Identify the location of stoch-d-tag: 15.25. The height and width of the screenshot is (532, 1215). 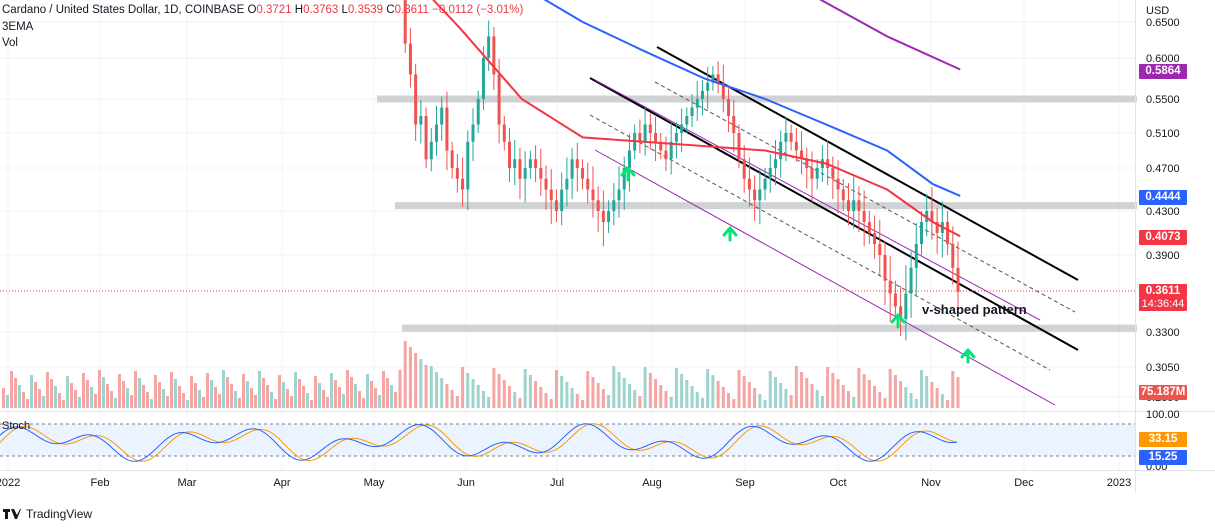
(1163, 457).